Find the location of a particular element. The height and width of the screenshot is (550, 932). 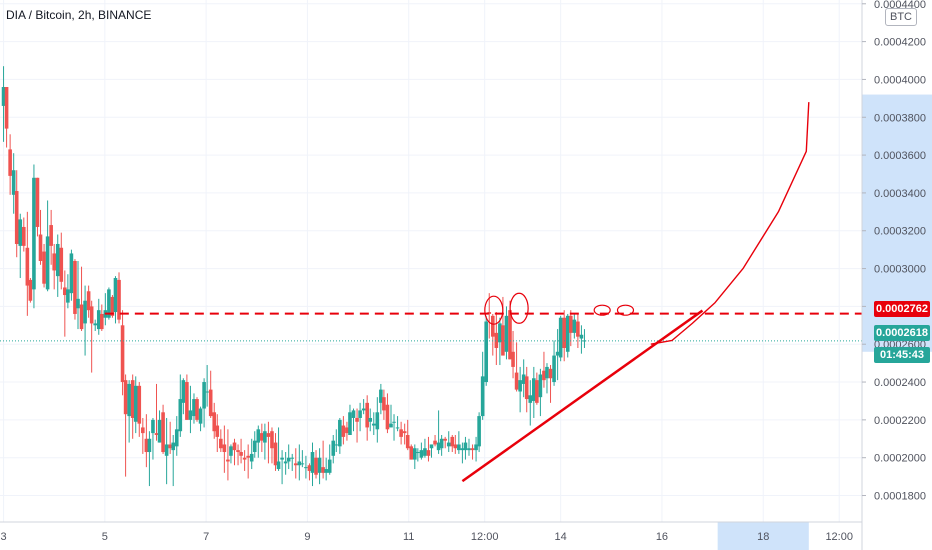

peak-circle is located at coordinates (625, 310).